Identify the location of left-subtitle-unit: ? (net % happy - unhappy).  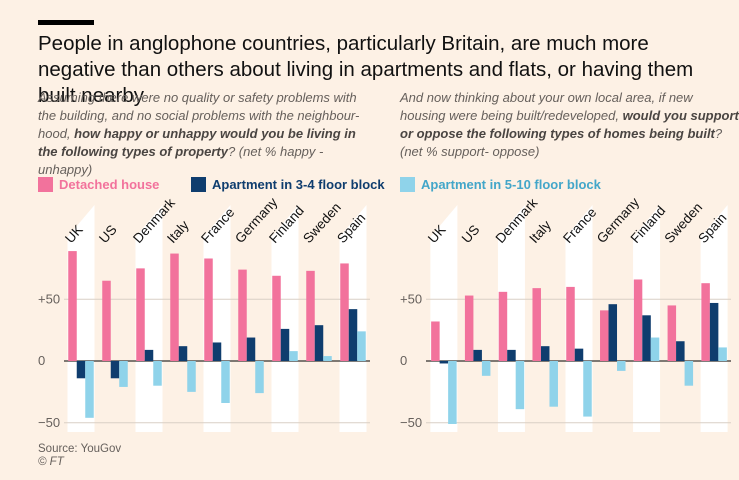
(181, 160).